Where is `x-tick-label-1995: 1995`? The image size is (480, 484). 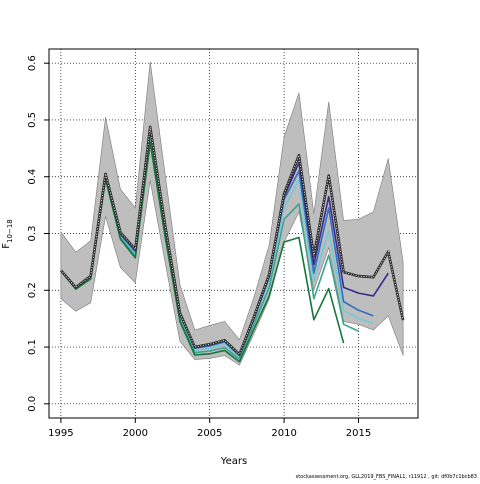
x-tick-label-1995: 1995 is located at coordinates (60, 433).